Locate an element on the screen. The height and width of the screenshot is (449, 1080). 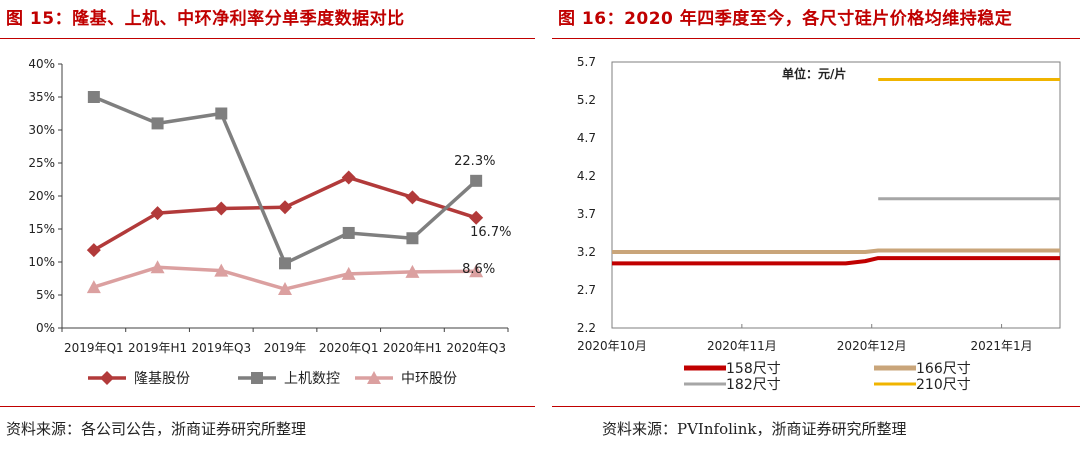
legend-label: 中环股份 is located at coordinates (429, 379).